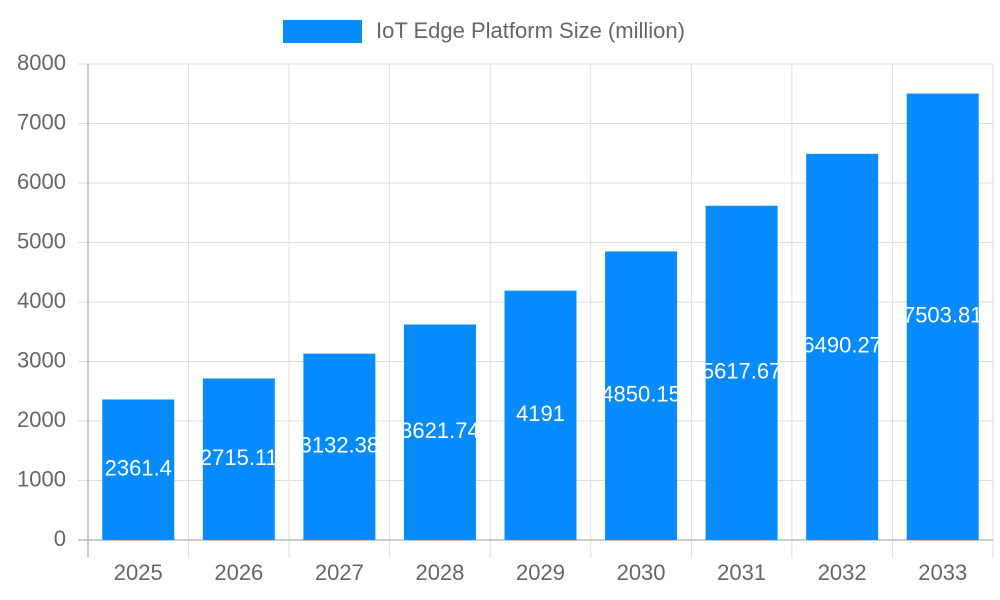 The height and width of the screenshot is (600, 1000). I want to click on y-tick-label: 6000, so click(41, 181).